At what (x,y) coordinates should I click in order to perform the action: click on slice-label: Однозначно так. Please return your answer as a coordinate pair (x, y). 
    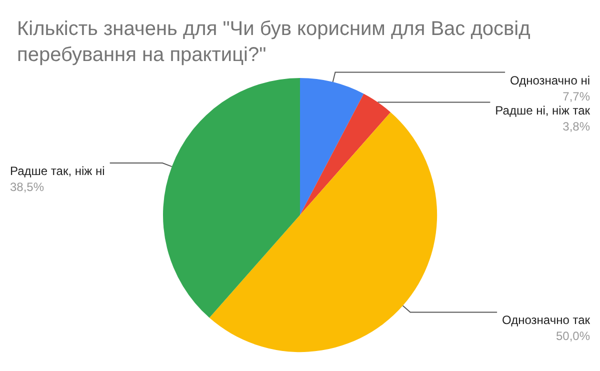
    Looking at the image, I should click on (546, 320).